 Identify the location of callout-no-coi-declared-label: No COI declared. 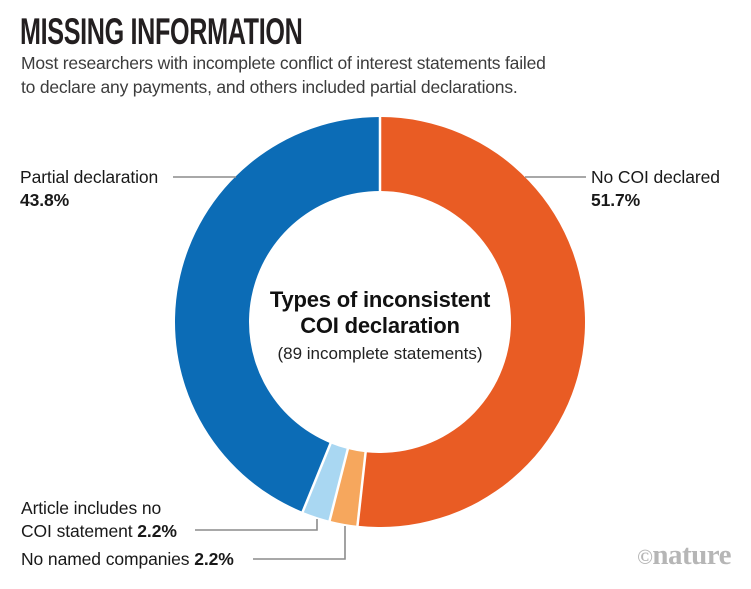
(655, 177).